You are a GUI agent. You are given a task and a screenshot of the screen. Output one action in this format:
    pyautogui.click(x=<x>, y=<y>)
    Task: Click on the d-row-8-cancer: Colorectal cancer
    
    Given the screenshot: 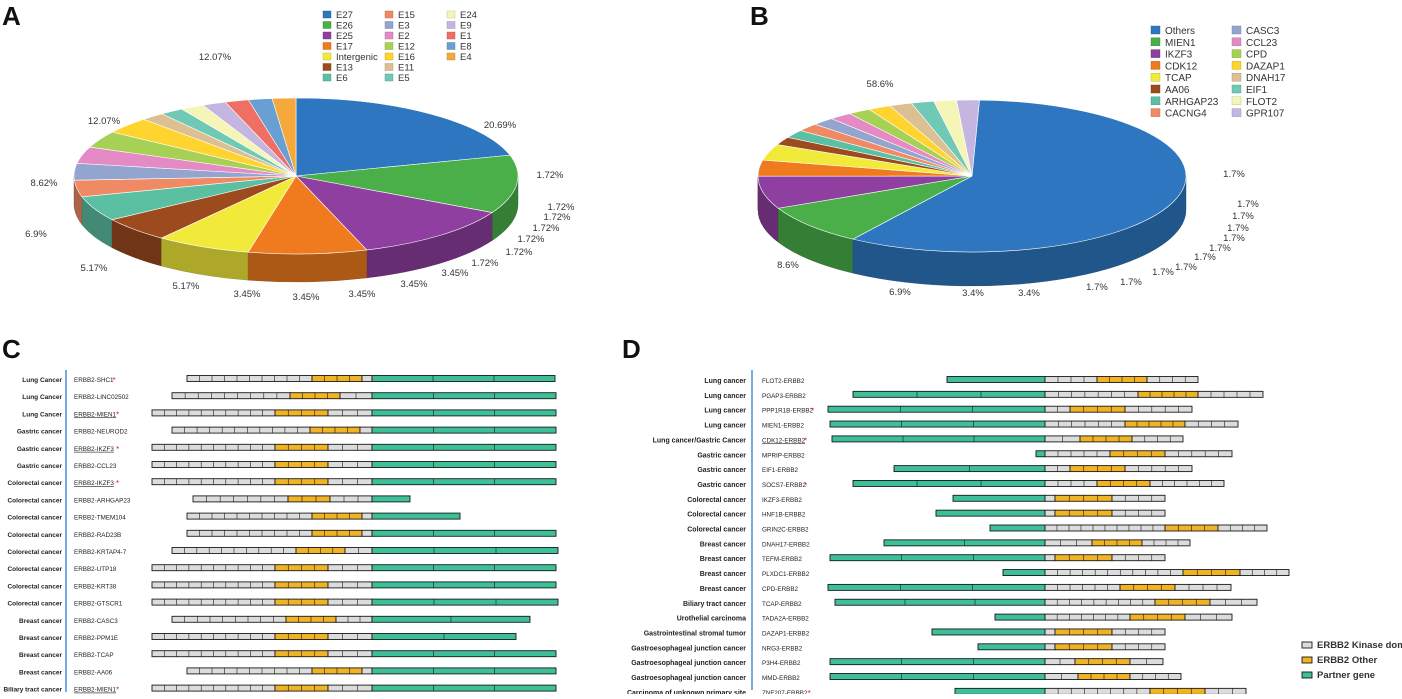 What is the action you would take?
    pyautogui.click(x=716, y=500)
    